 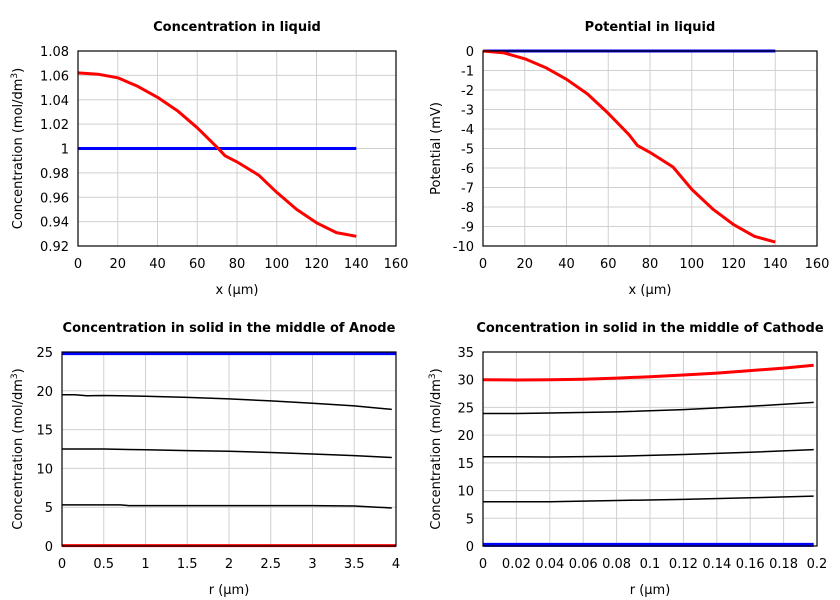 What do you see at coordinates (516, 564) in the screenshot?
I see `x-tick-label: 0.02` at bounding box center [516, 564].